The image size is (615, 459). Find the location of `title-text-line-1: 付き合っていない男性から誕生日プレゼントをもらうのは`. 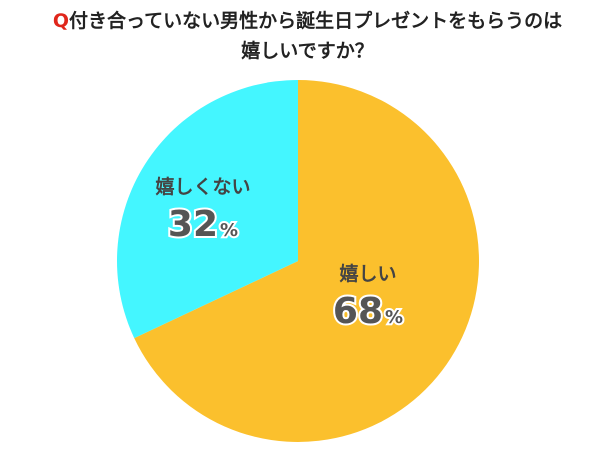

title-text-line-1: 付き合っていない男性から誕生日プレゼントをもらうのは is located at coordinates (316, 21).